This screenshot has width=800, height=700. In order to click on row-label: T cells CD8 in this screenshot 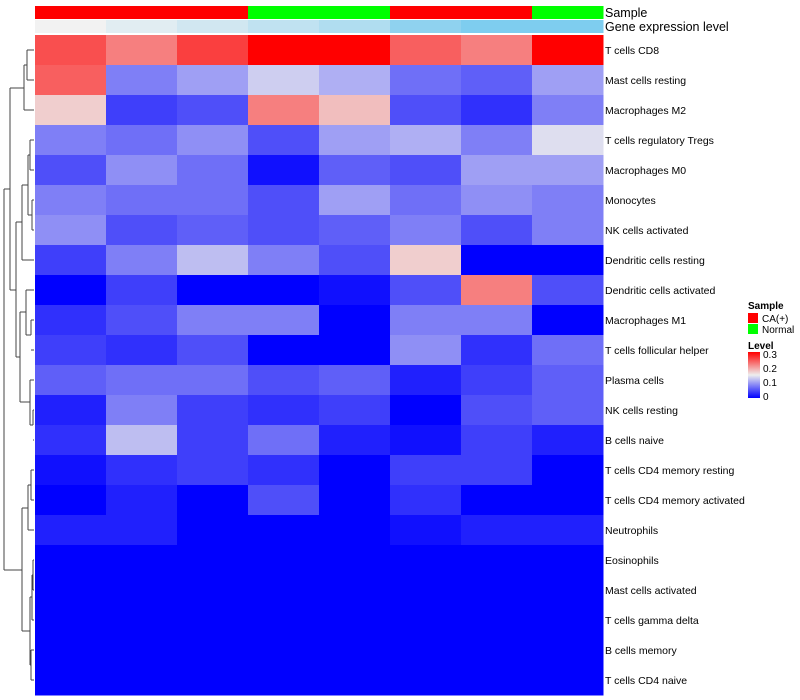, I will do `click(632, 51)`.